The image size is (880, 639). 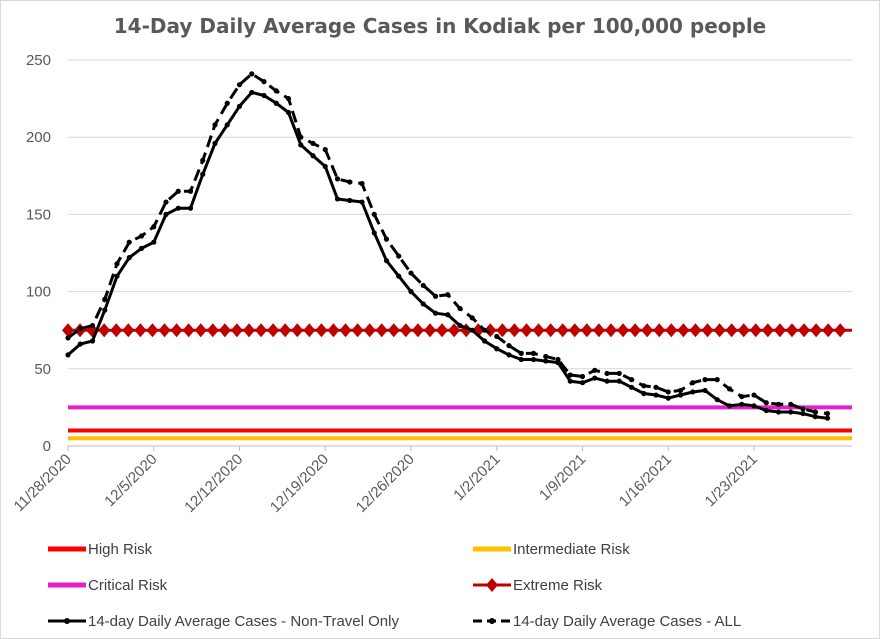 What do you see at coordinates (562, 477) in the screenshot?
I see `x-tick-label: 1/9/2021` at bounding box center [562, 477].